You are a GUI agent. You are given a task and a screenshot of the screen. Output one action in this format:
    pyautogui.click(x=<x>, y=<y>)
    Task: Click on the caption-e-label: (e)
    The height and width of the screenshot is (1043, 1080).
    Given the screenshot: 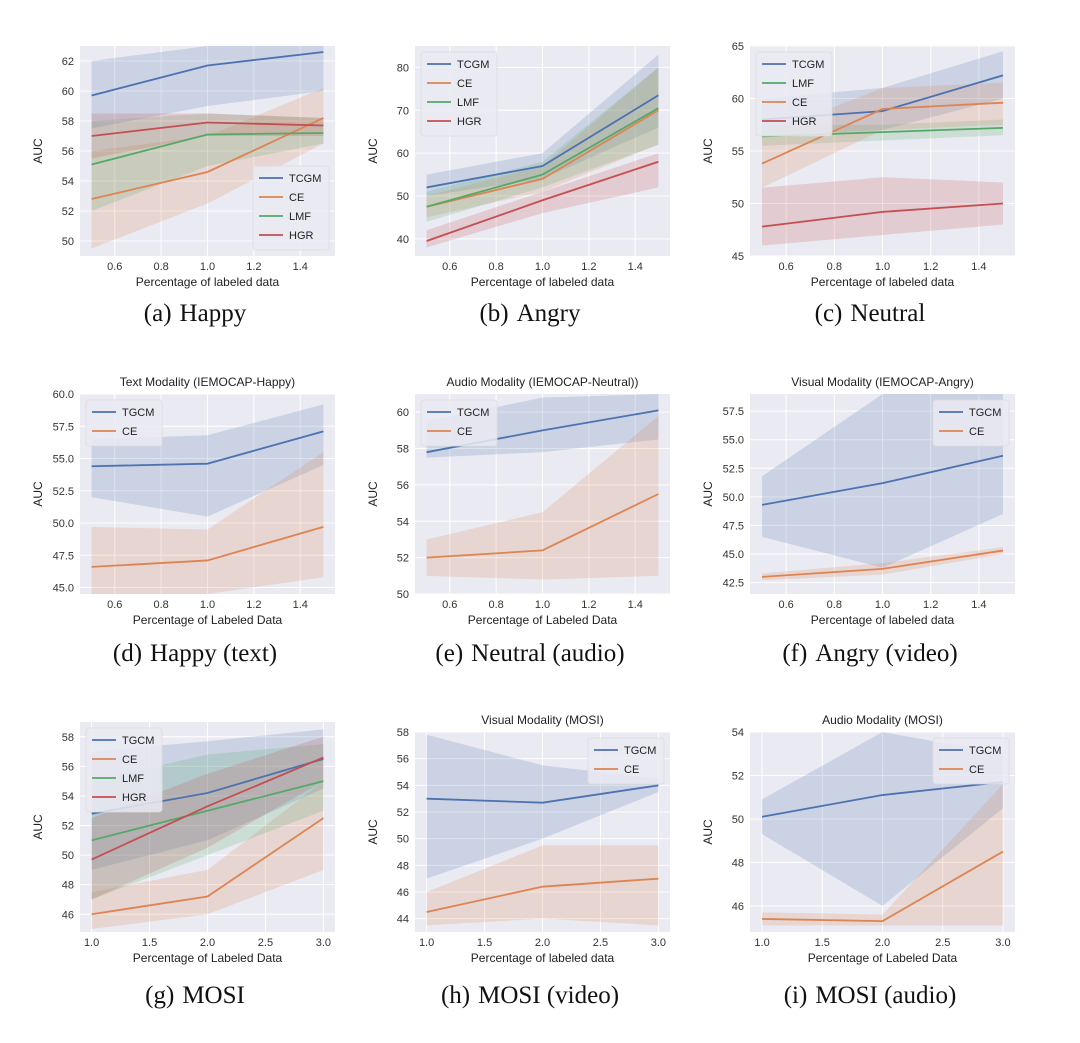 What is the action you would take?
    pyautogui.click(x=449, y=653)
    